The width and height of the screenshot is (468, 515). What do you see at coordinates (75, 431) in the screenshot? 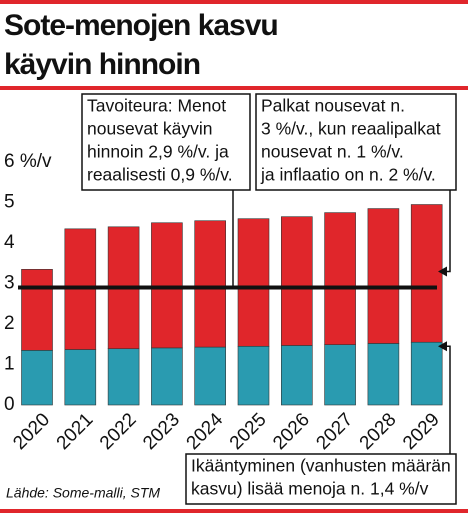
I see `x-tick-label: 2021` at bounding box center [75, 431].